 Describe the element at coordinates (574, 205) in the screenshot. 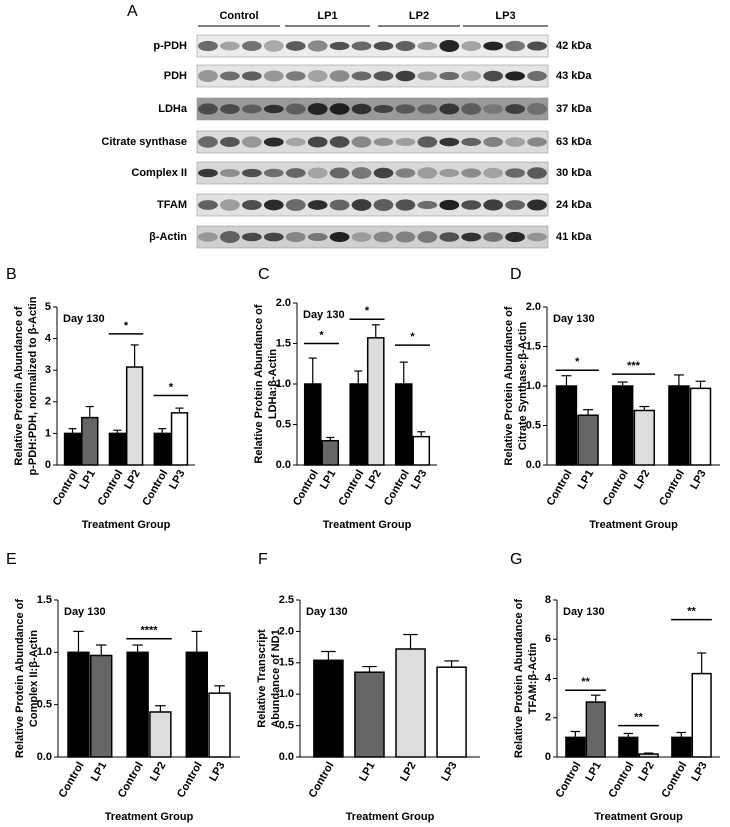

I see `size-label: 24 kDa` at that location.